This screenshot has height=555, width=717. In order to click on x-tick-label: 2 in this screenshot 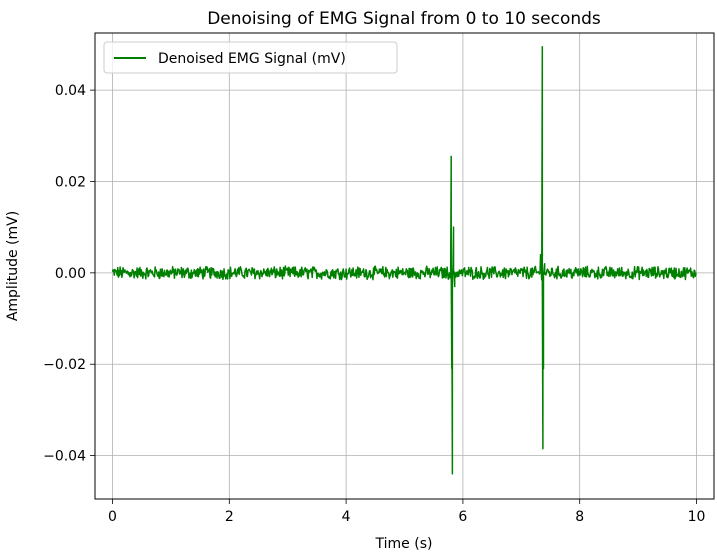, I will do `click(229, 517)`.